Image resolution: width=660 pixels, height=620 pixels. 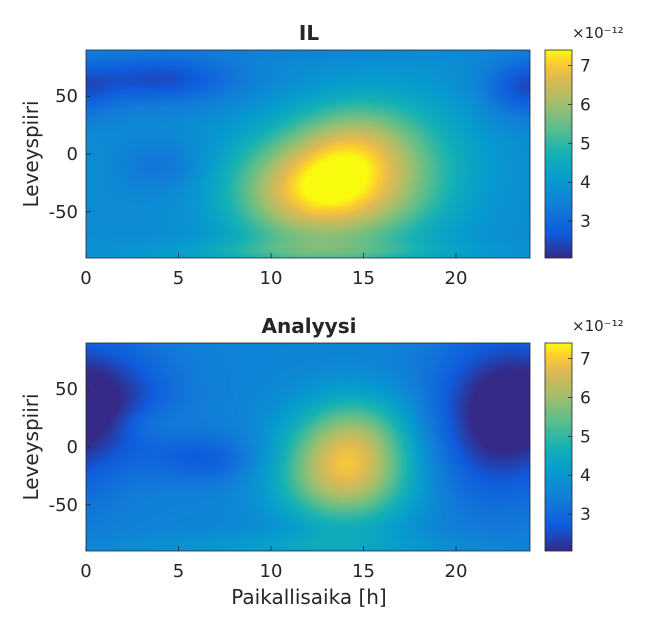 I want to click on colorbar-axis-analyysi: 3 4 5 6 7, so click(x=567, y=447).